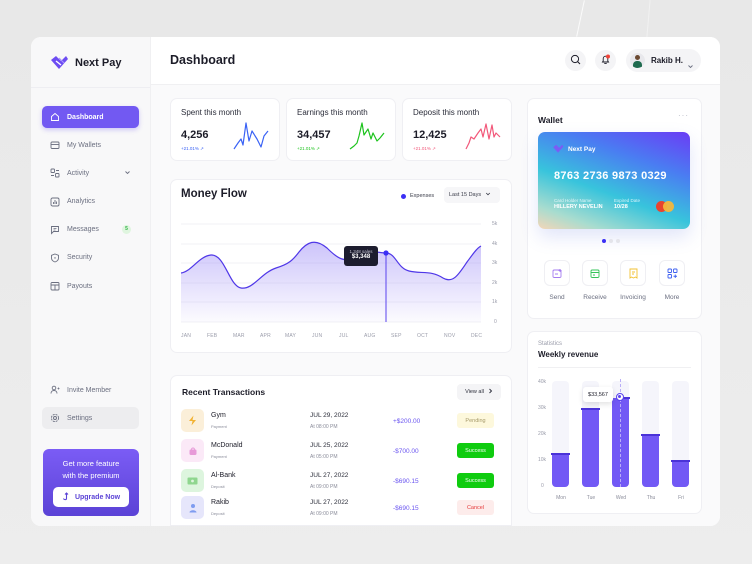 The image size is (752, 564). Describe the element at coordinates (557, 273) in the screenshot. I see `send-icon` at that location.